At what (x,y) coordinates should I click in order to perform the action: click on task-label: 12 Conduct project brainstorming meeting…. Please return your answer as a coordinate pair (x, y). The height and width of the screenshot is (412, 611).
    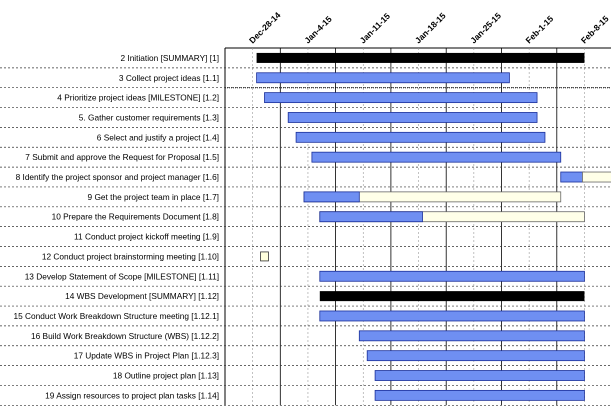
    Looking at the image, I should click on (130, 256).